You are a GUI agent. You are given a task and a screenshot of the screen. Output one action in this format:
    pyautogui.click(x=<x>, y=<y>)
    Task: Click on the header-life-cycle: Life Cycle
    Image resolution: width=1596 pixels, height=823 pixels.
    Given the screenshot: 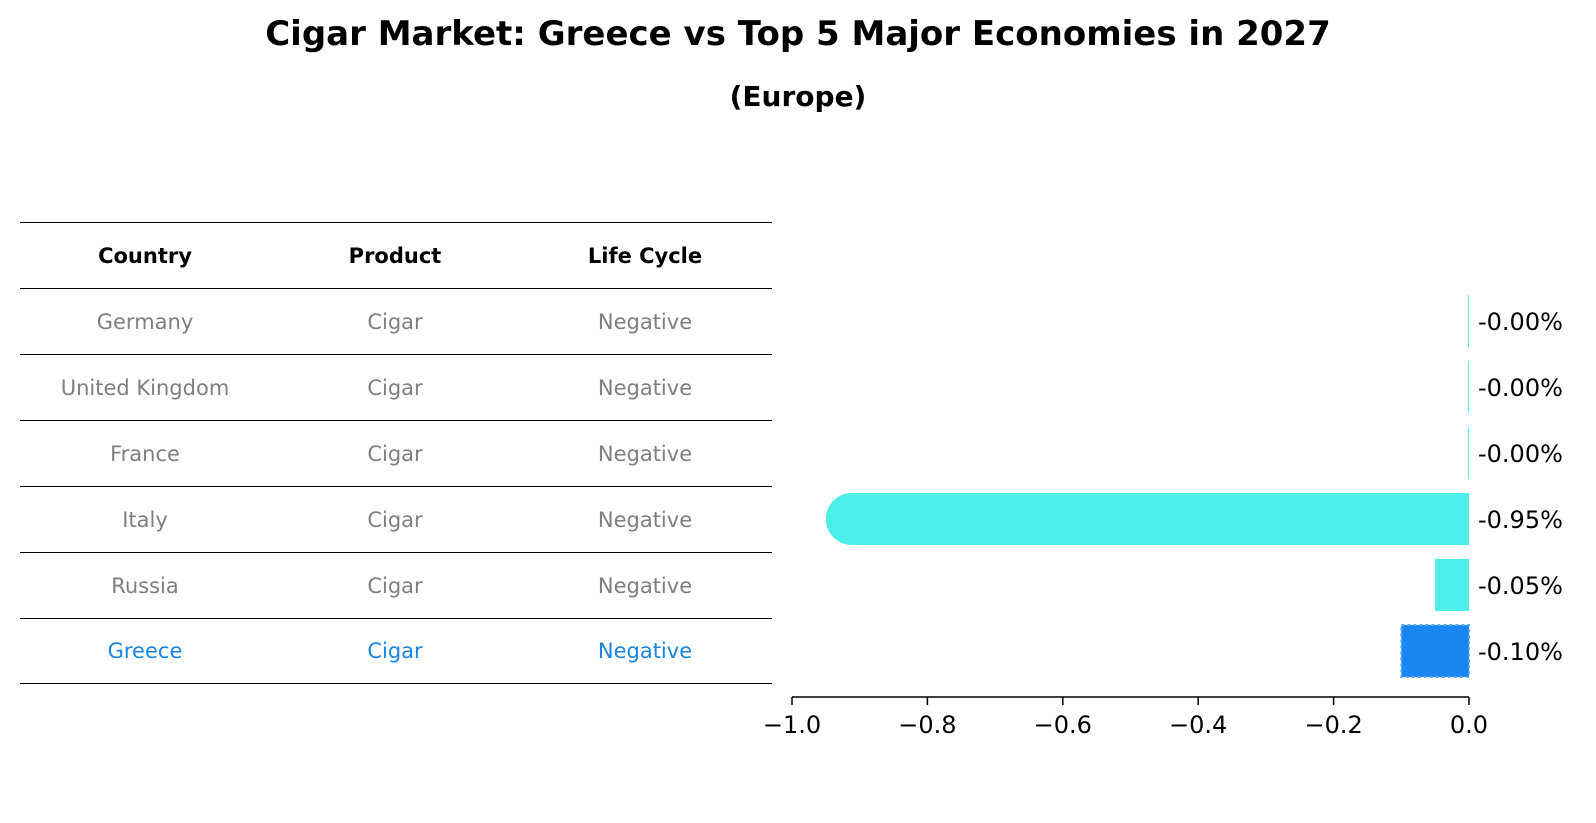 What is the action you would take?
    pyautogui.click(x=645, y=255)
    